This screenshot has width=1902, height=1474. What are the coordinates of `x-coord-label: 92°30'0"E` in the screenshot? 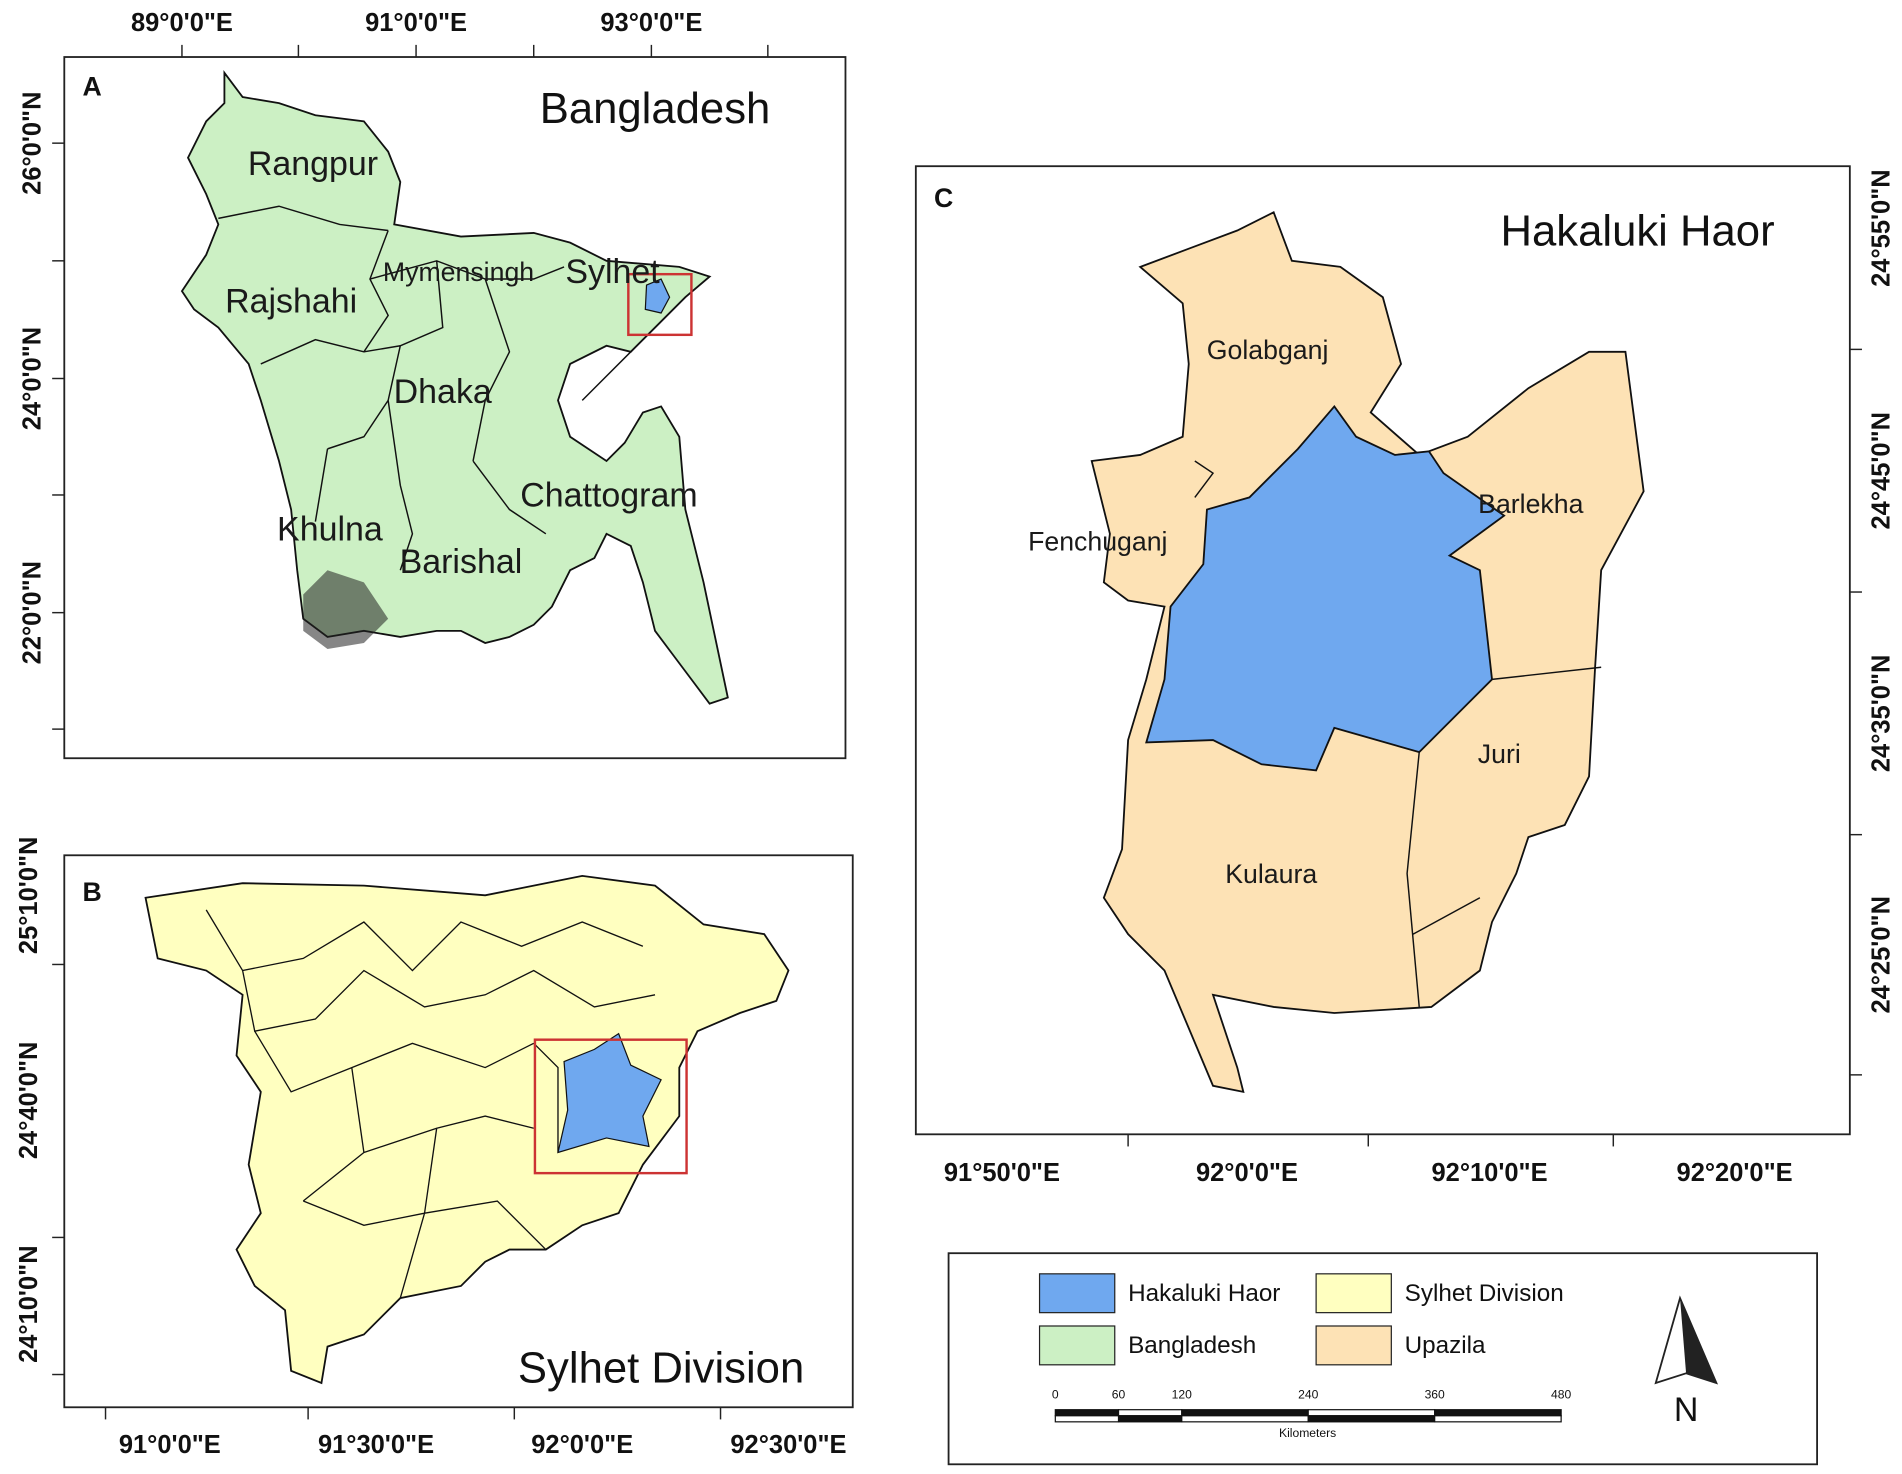 It's located at (788, 1445).